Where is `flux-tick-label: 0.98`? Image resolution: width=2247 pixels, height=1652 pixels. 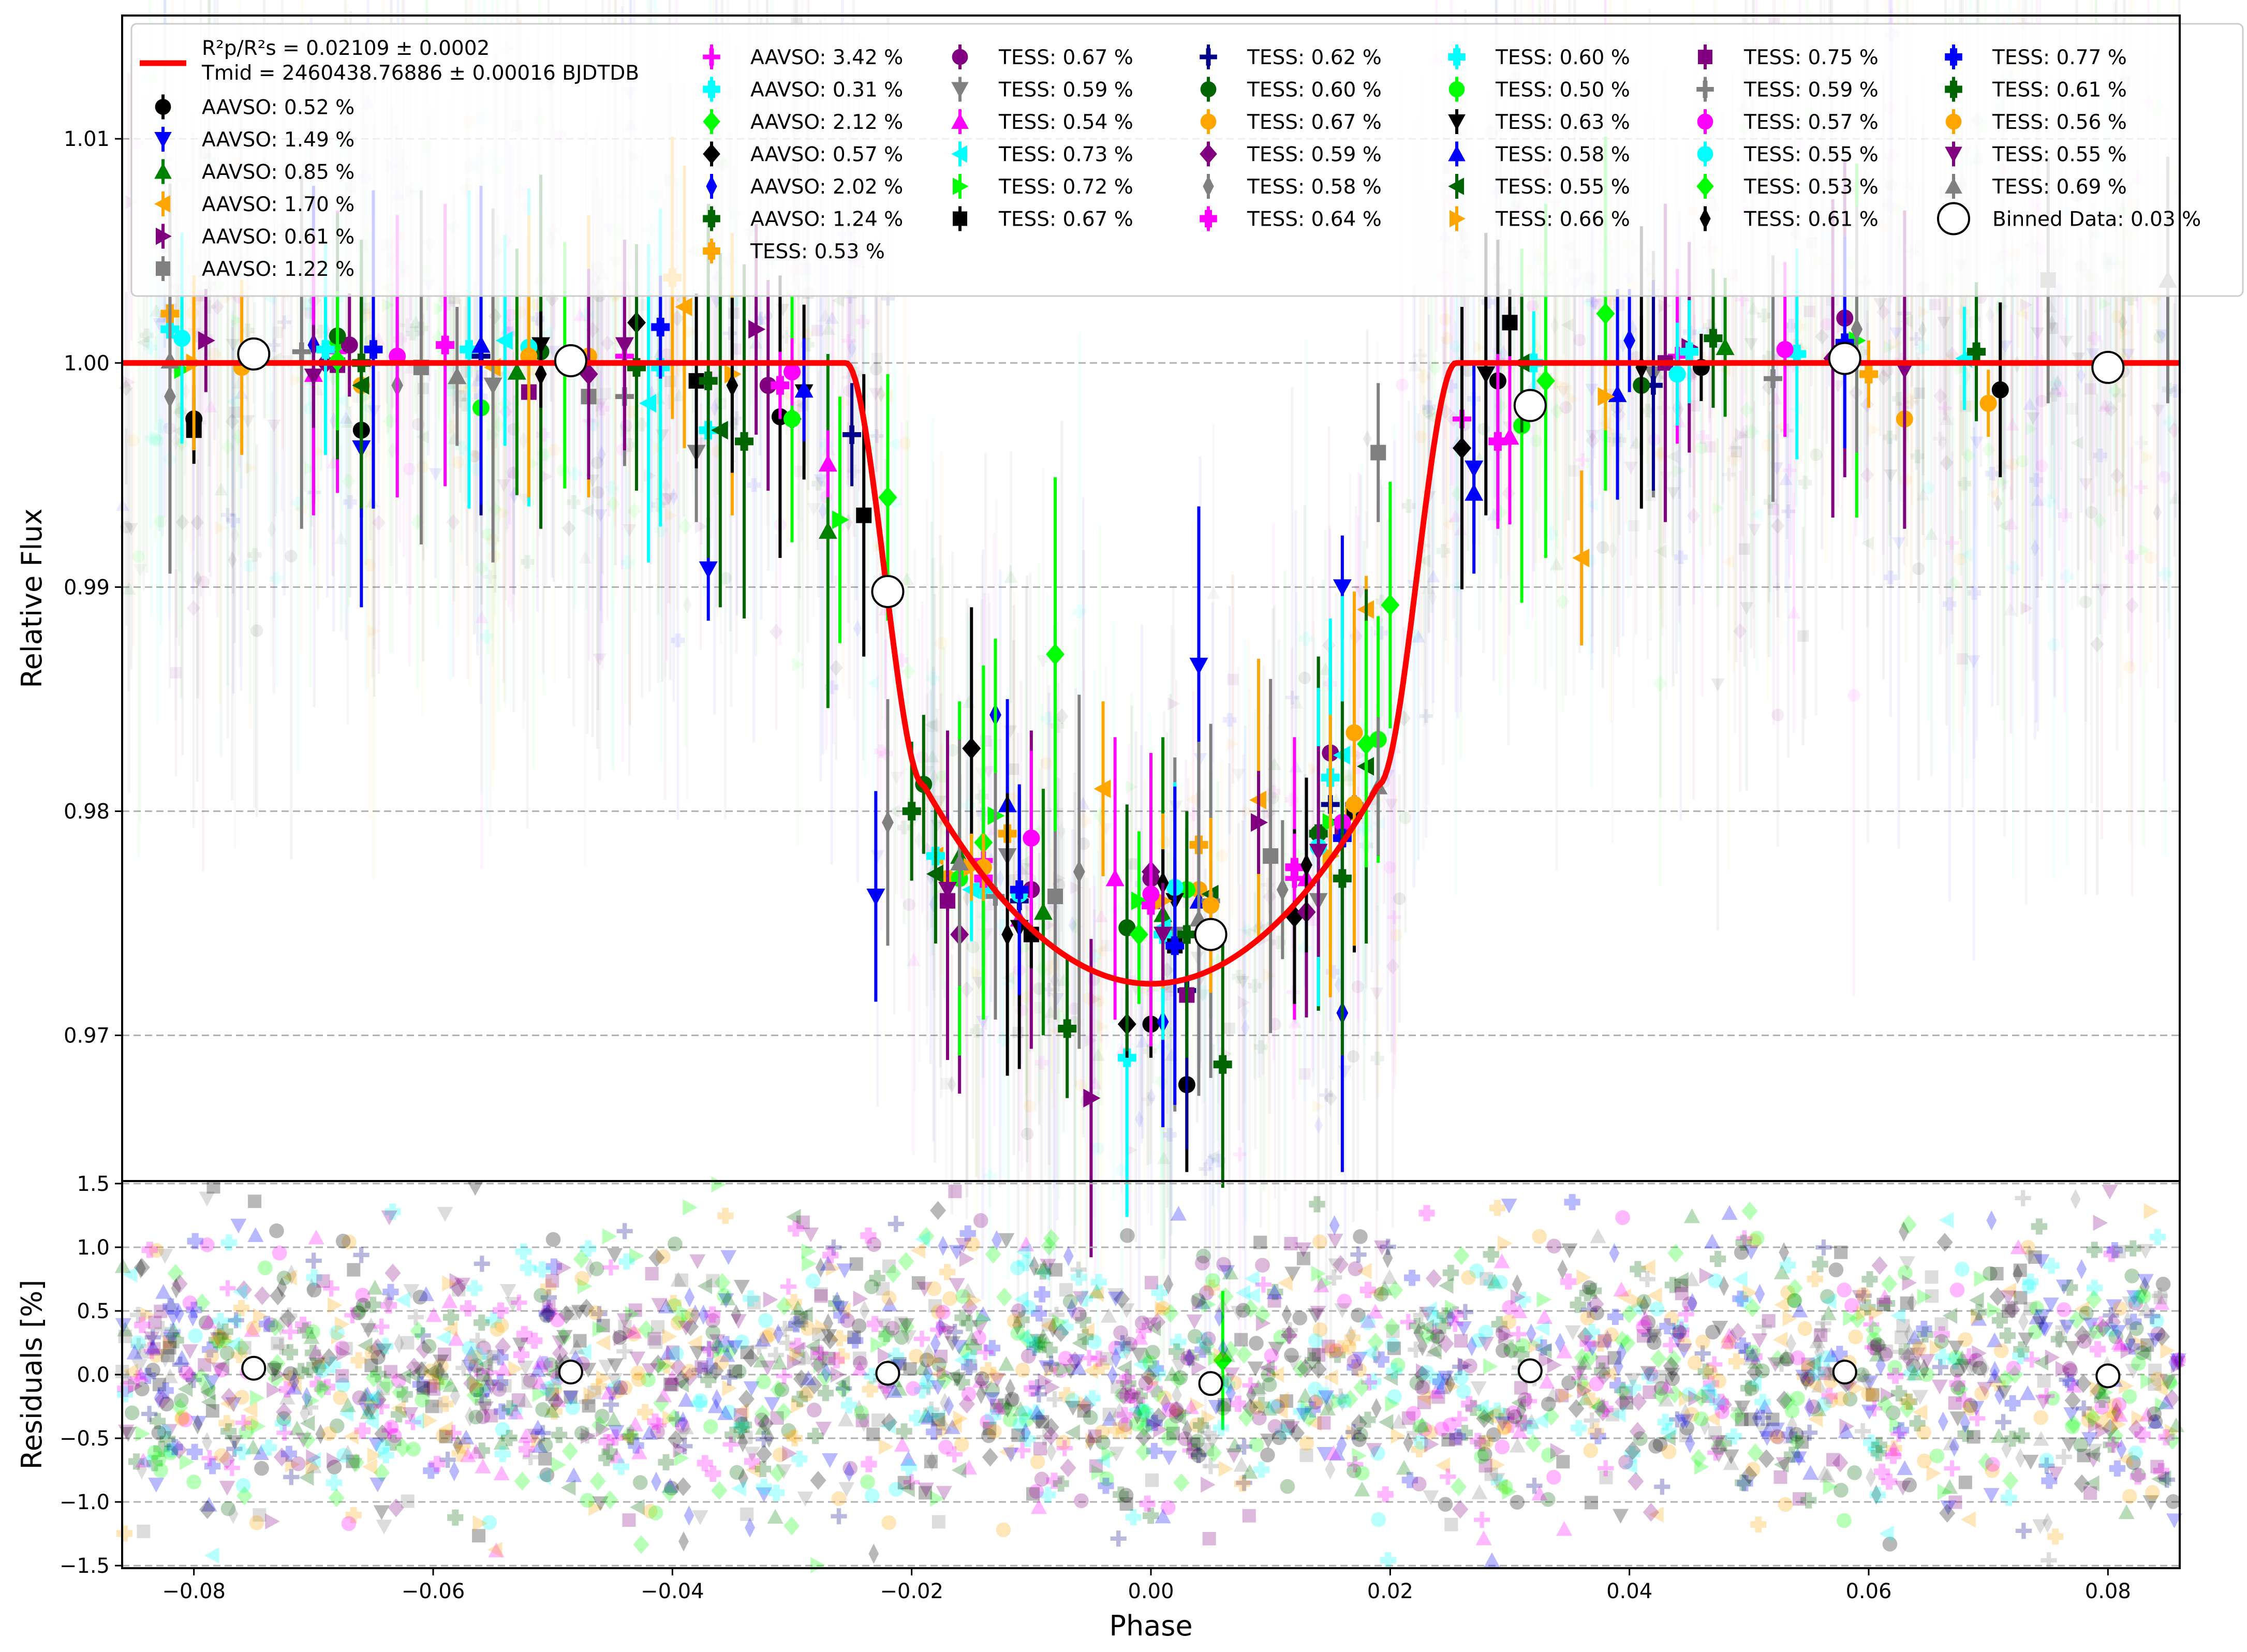
flux-tick-label: 0.98 is located at coordinates (87, 812).